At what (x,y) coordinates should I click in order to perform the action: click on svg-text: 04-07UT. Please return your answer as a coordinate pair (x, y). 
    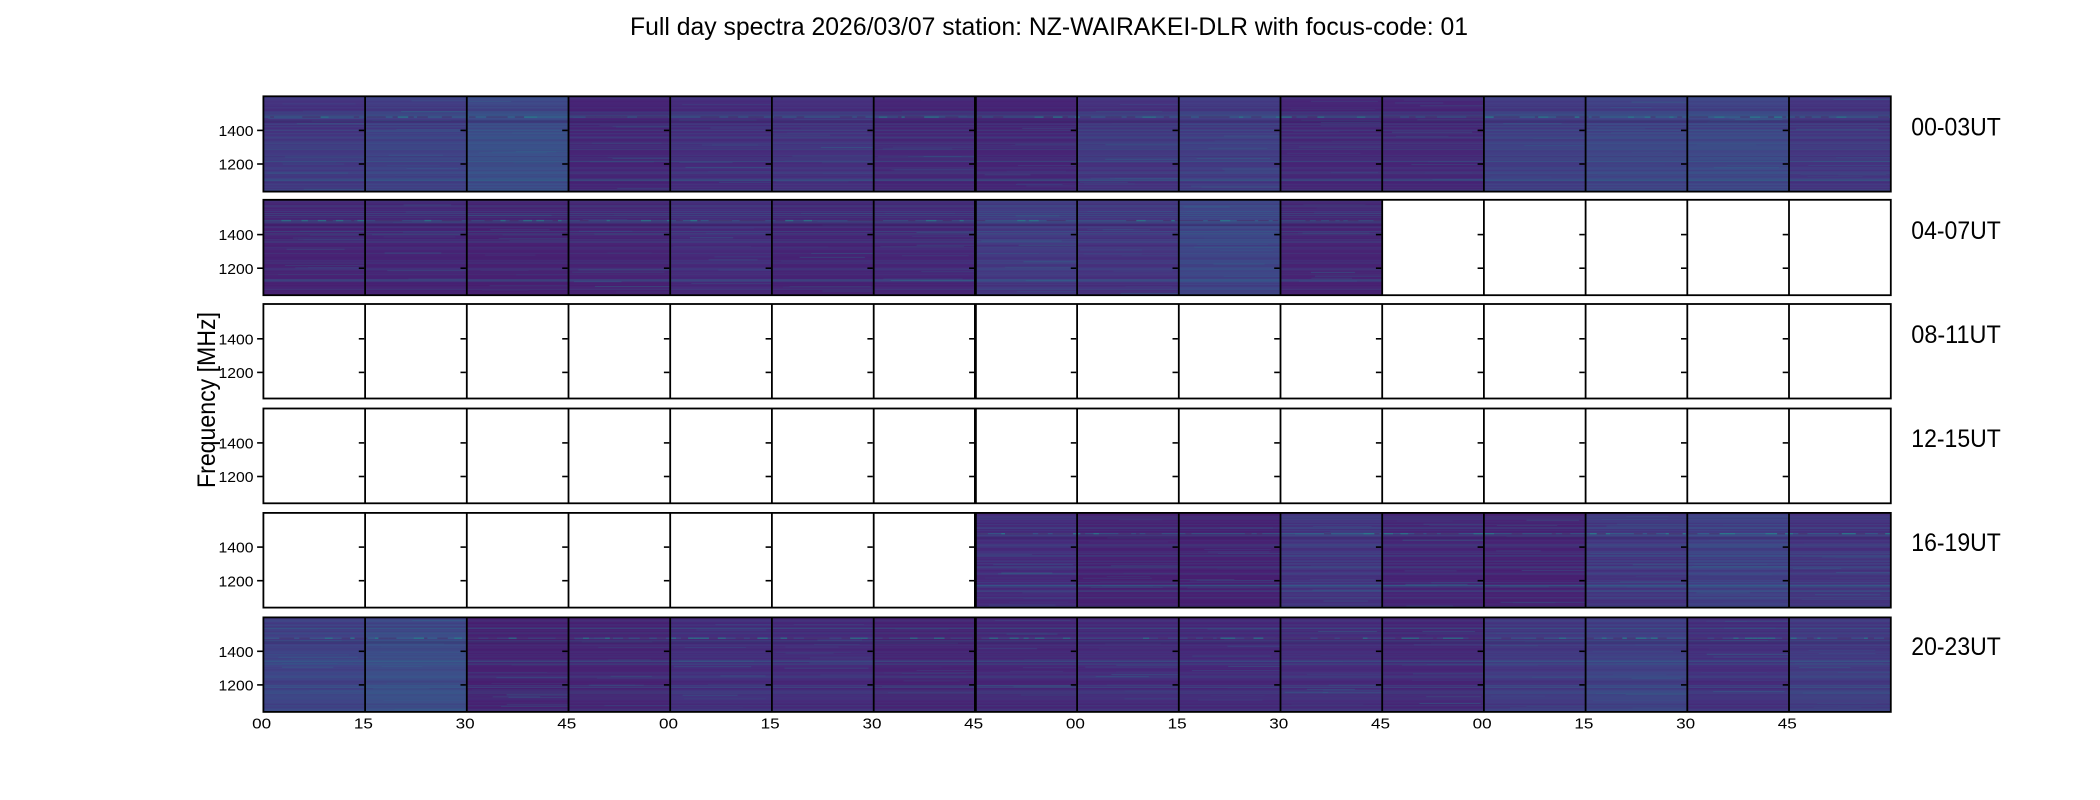
    Looking at the image, I should click on (1956, 231).